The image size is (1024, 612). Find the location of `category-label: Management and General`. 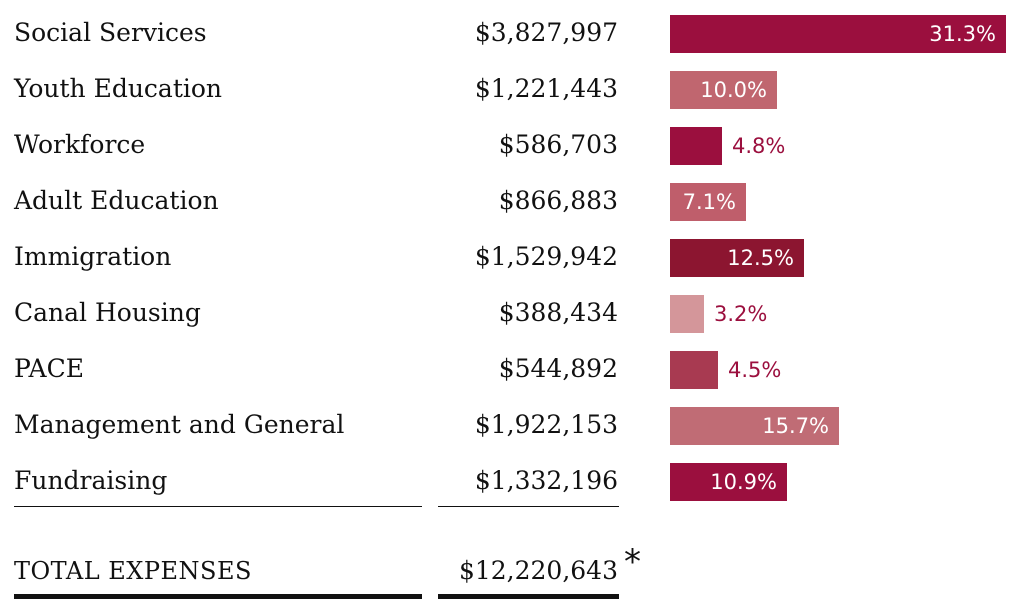

category-label: Management and General is located at coordinates (179, 424).